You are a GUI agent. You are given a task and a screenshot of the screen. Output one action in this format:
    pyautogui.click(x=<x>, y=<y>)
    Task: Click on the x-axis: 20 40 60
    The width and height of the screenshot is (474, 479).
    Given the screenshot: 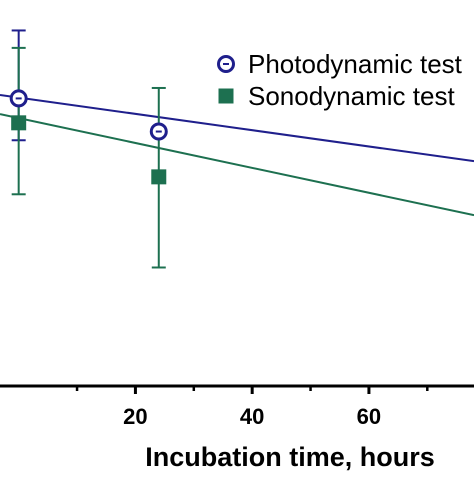 What is the action you would take?
    pyautogui.click(x=237, y=406)
    